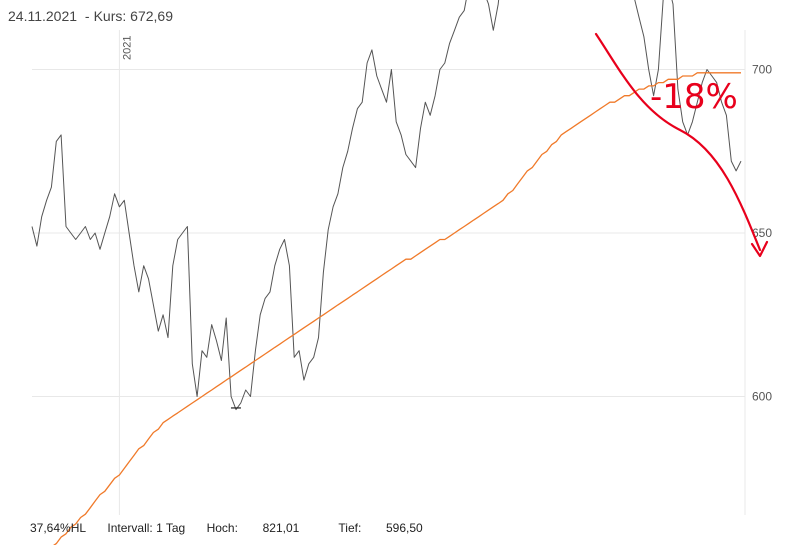 The image size is (787, 545). What do you see at coordinates (759, 249) in the screenshot?
I see `arrow-head-icon` at bounding box center [759, 249].